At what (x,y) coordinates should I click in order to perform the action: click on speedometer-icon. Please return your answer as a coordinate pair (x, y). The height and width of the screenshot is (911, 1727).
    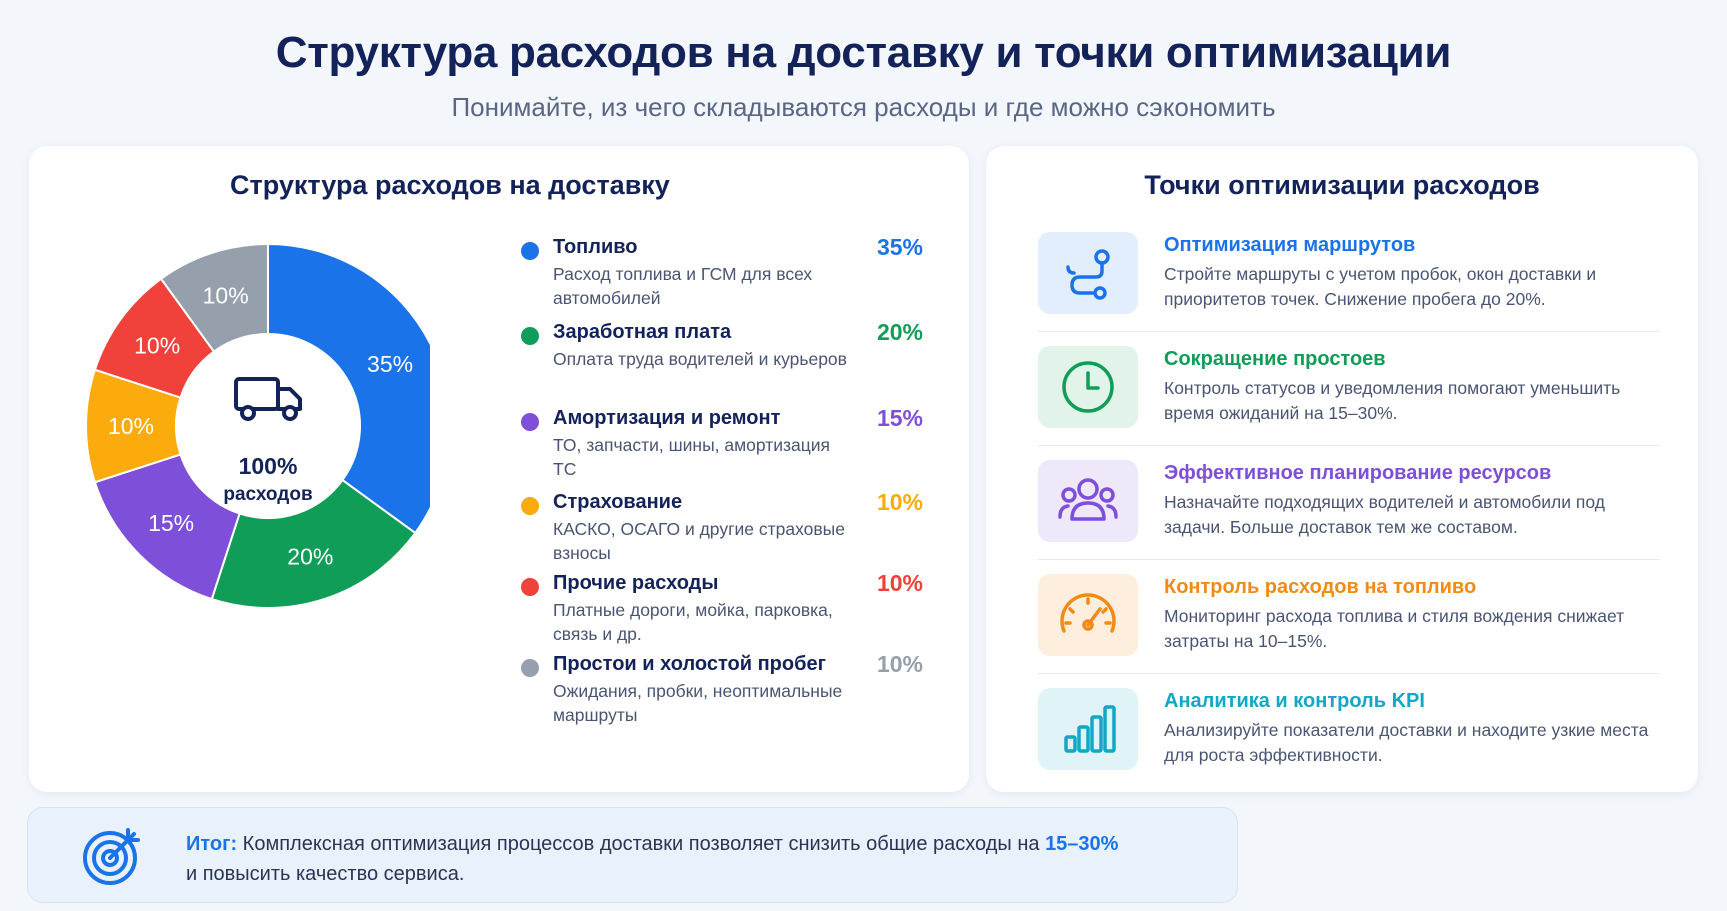
    Looking at the image, I should click on (1088, 615).